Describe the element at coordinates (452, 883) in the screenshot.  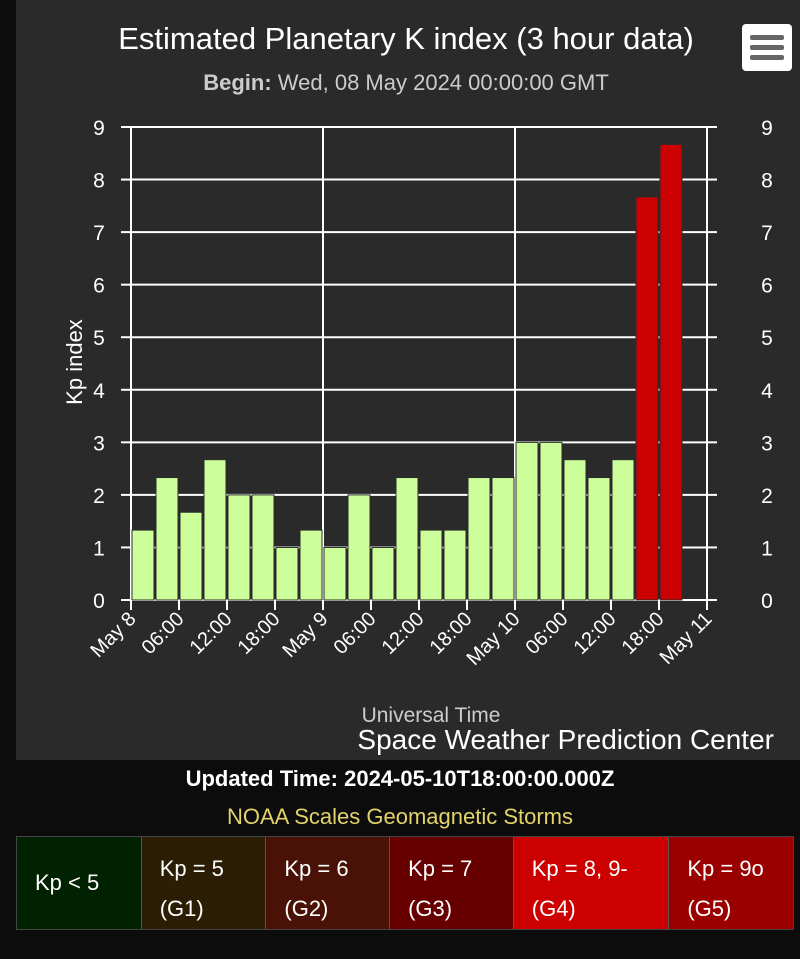
I see `scale-cell-g3: Kp = 7 (G3)` at that location.